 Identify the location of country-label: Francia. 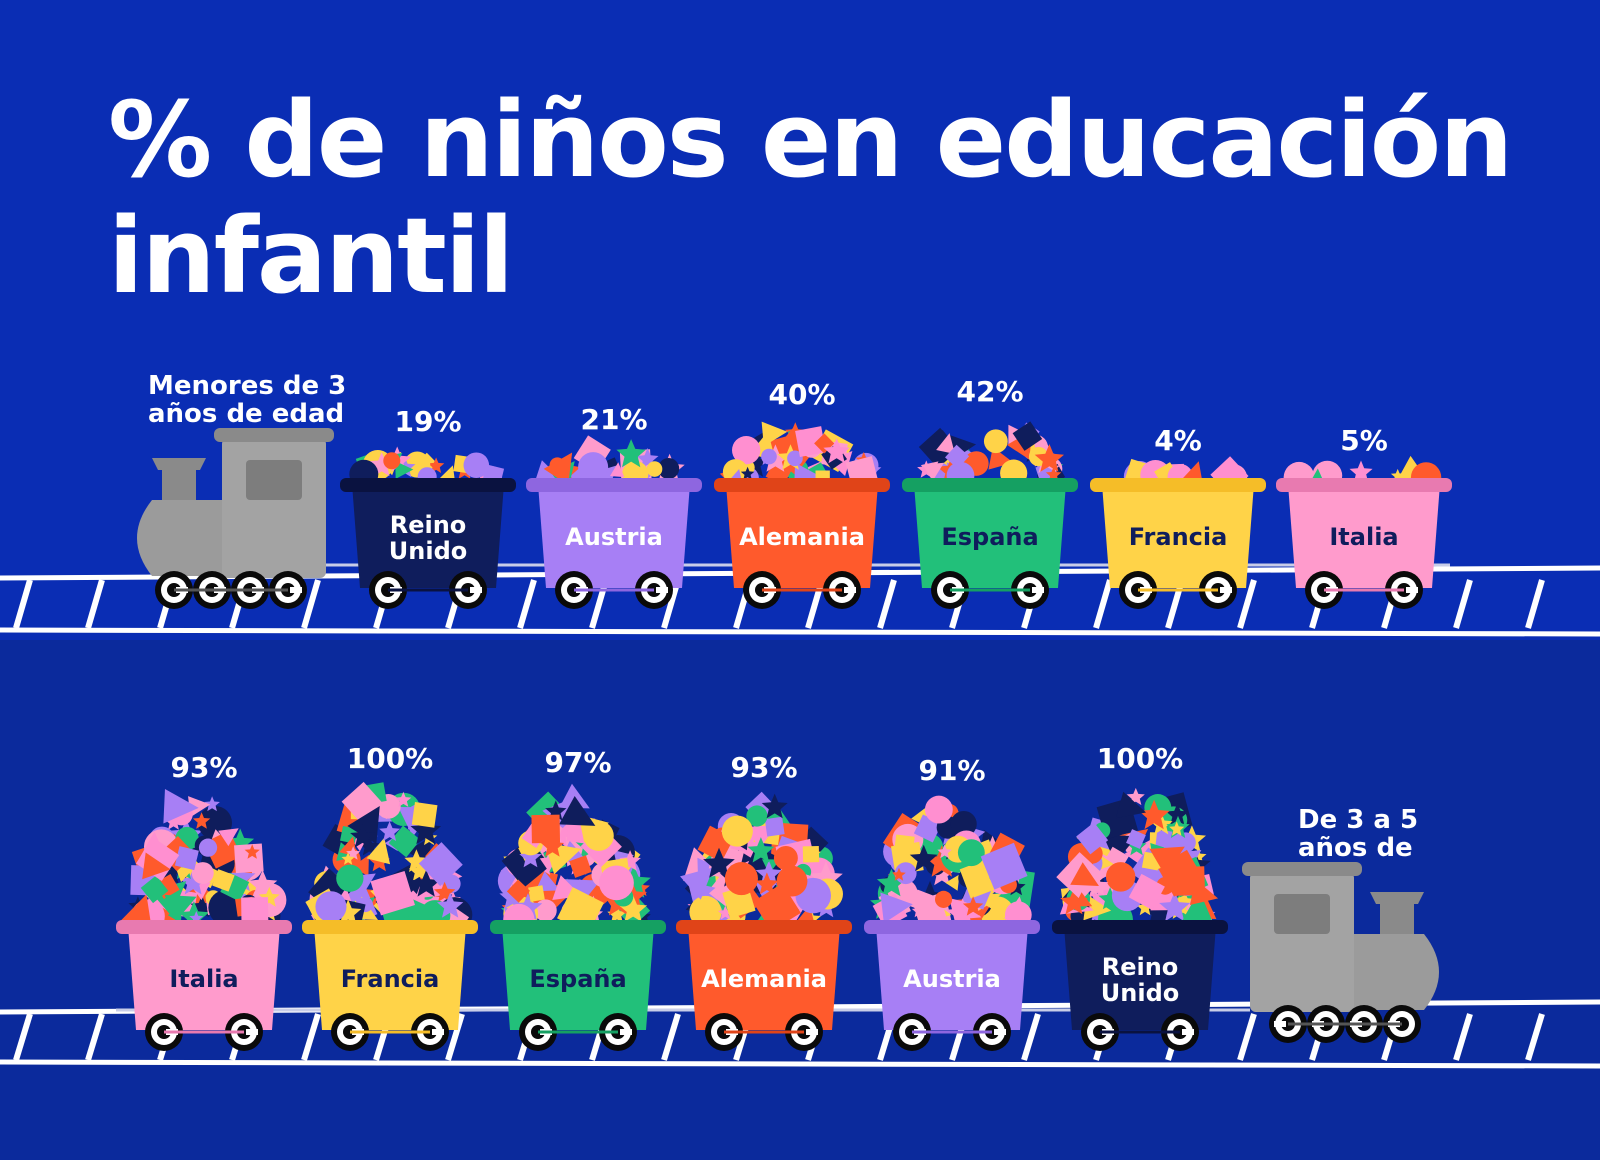
(1178, 537).